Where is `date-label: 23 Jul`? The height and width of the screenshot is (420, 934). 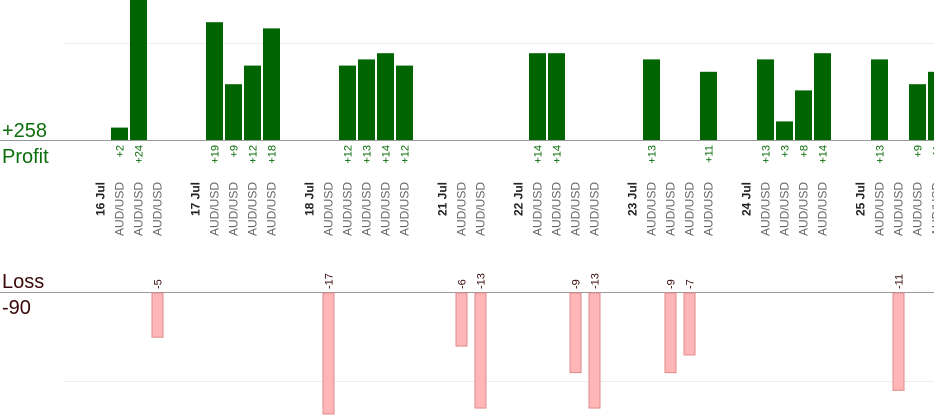
date-label: 23 Jul is located at coordinates (633, 199).